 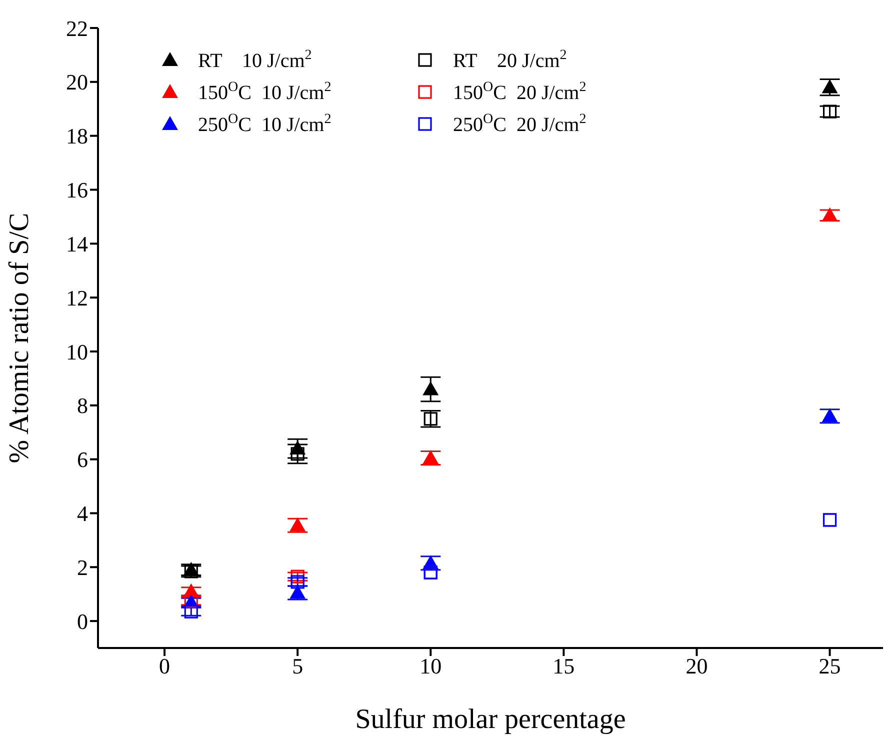 I want to click on y-tick-label: 14, so click(x=77, y=243).